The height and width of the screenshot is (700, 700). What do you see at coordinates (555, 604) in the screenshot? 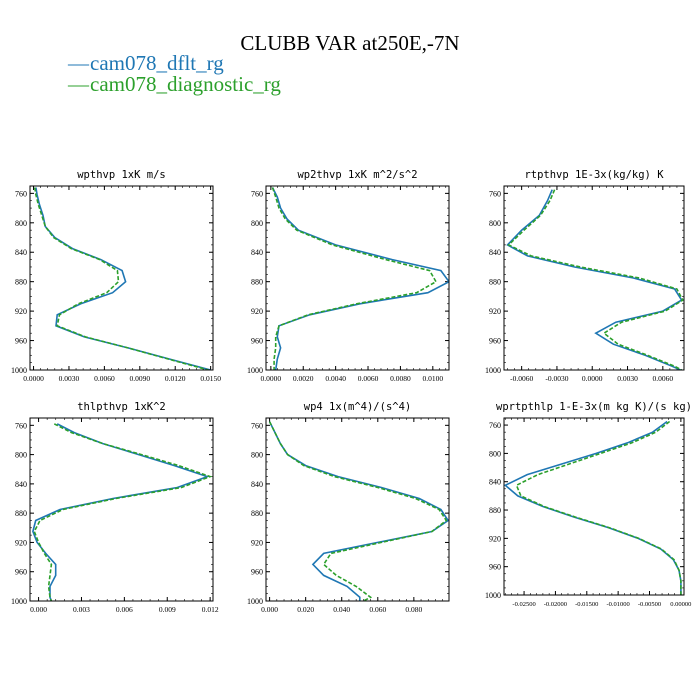
I see `x-tick-label: -0.02000` at bounding box center [555, 604].